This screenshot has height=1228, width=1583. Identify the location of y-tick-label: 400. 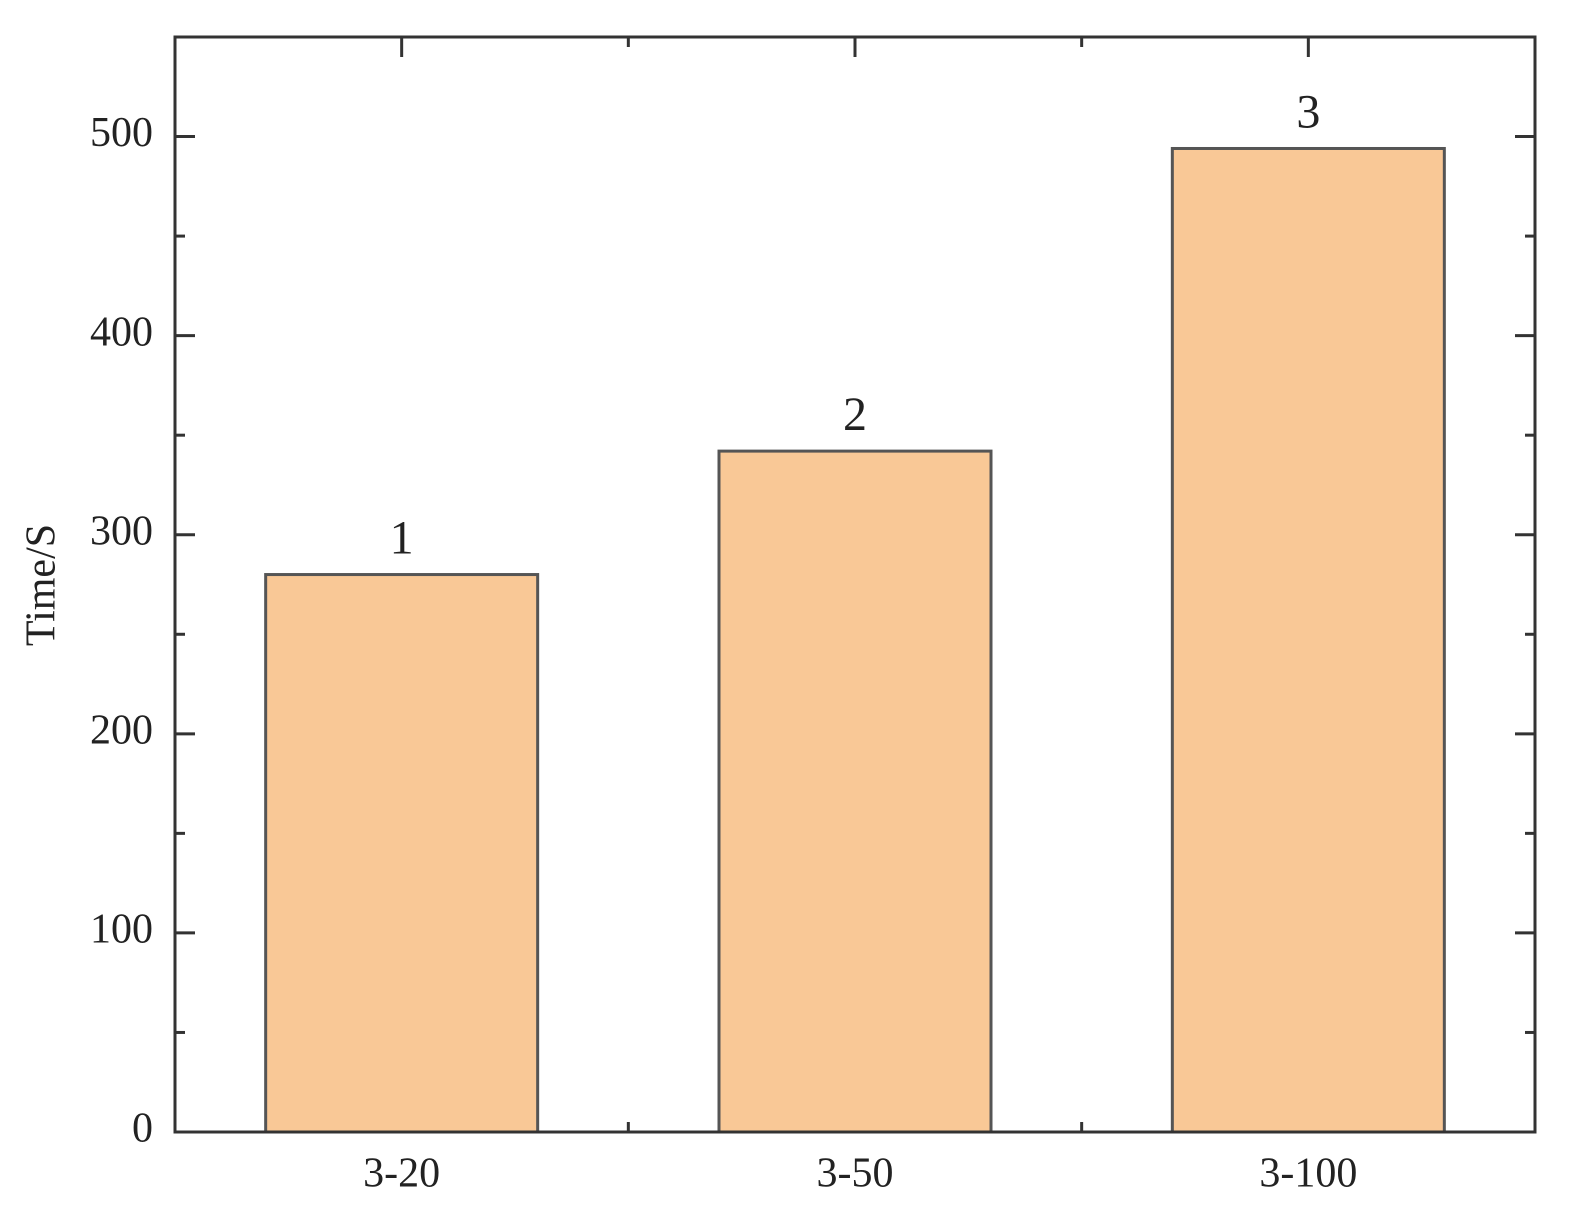
(121, 332).